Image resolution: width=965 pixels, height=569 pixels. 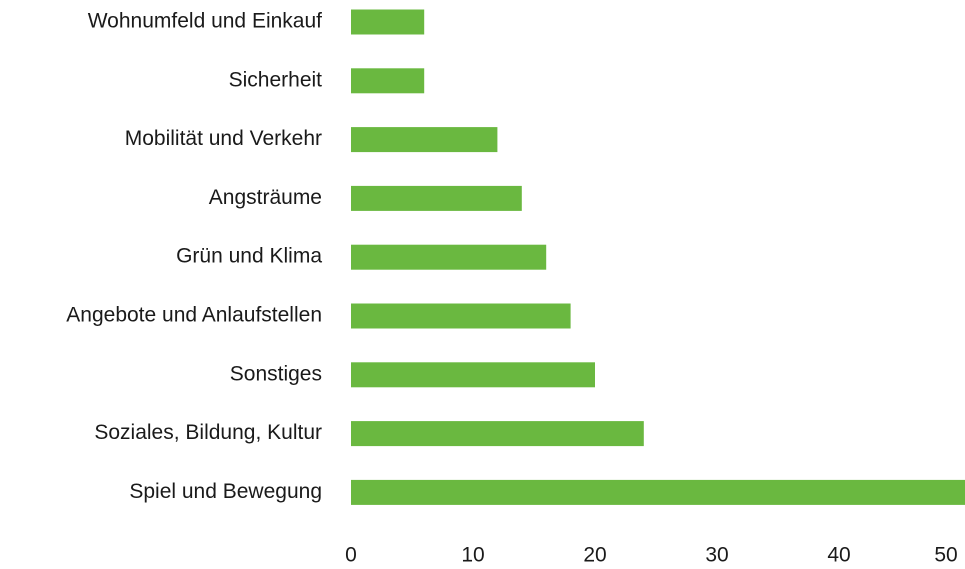 What do you see at coordinates (472, 555) in the screenshot?
I see `x-tick-label: 10` at bounding box center [472, 555].